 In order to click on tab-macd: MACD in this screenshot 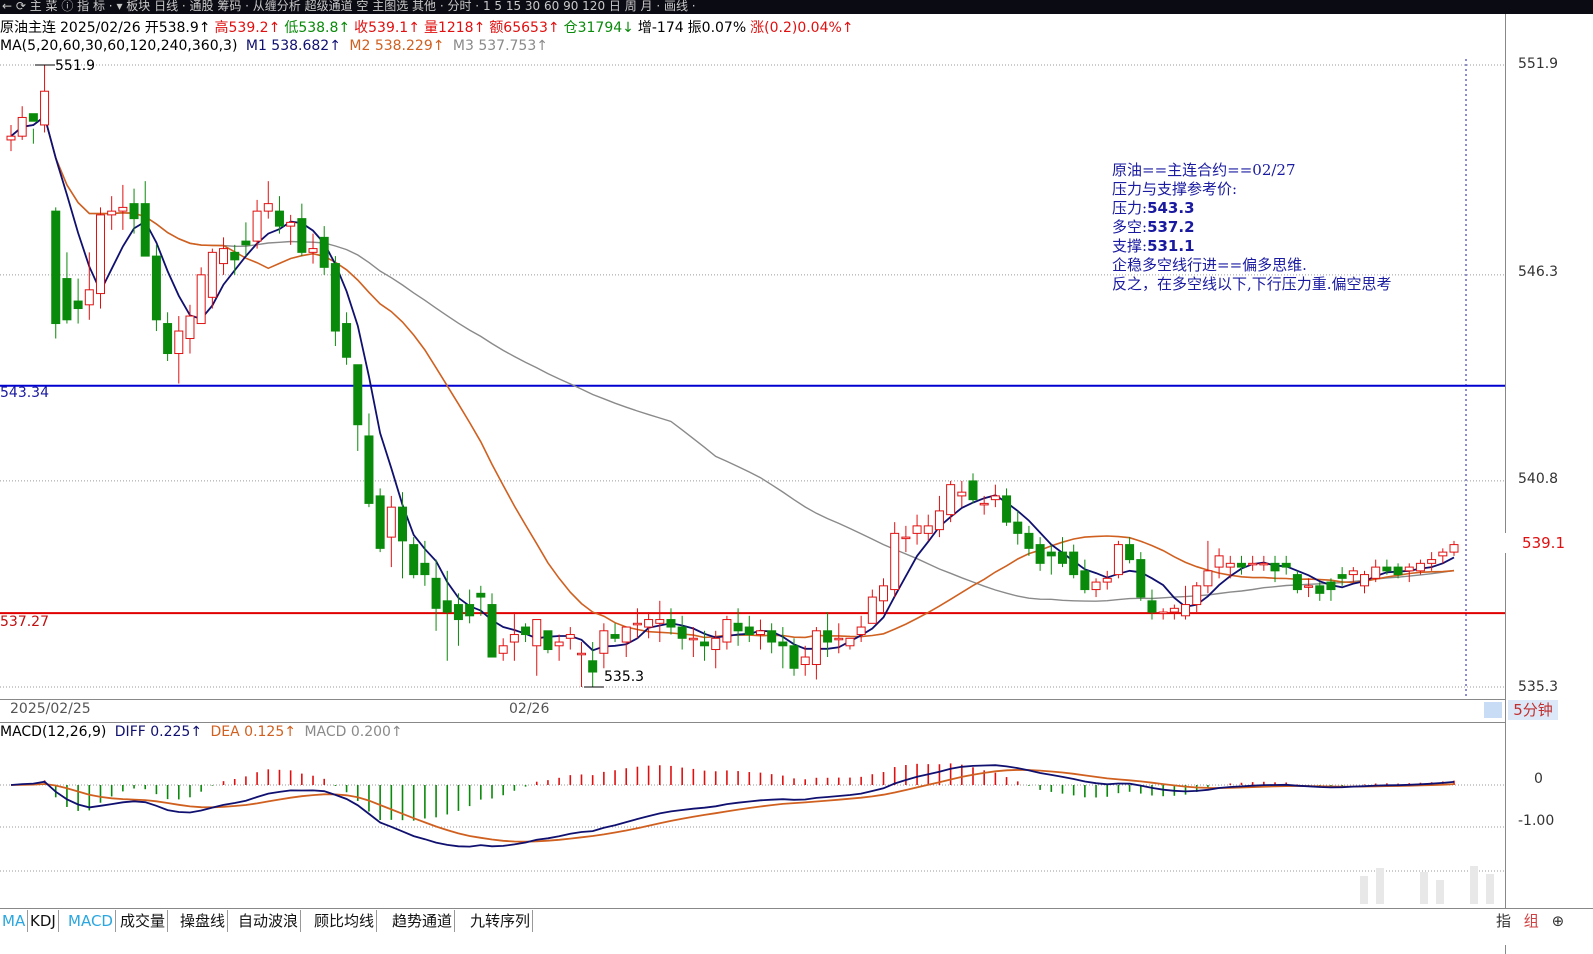, I will do `click(91, 921)`.